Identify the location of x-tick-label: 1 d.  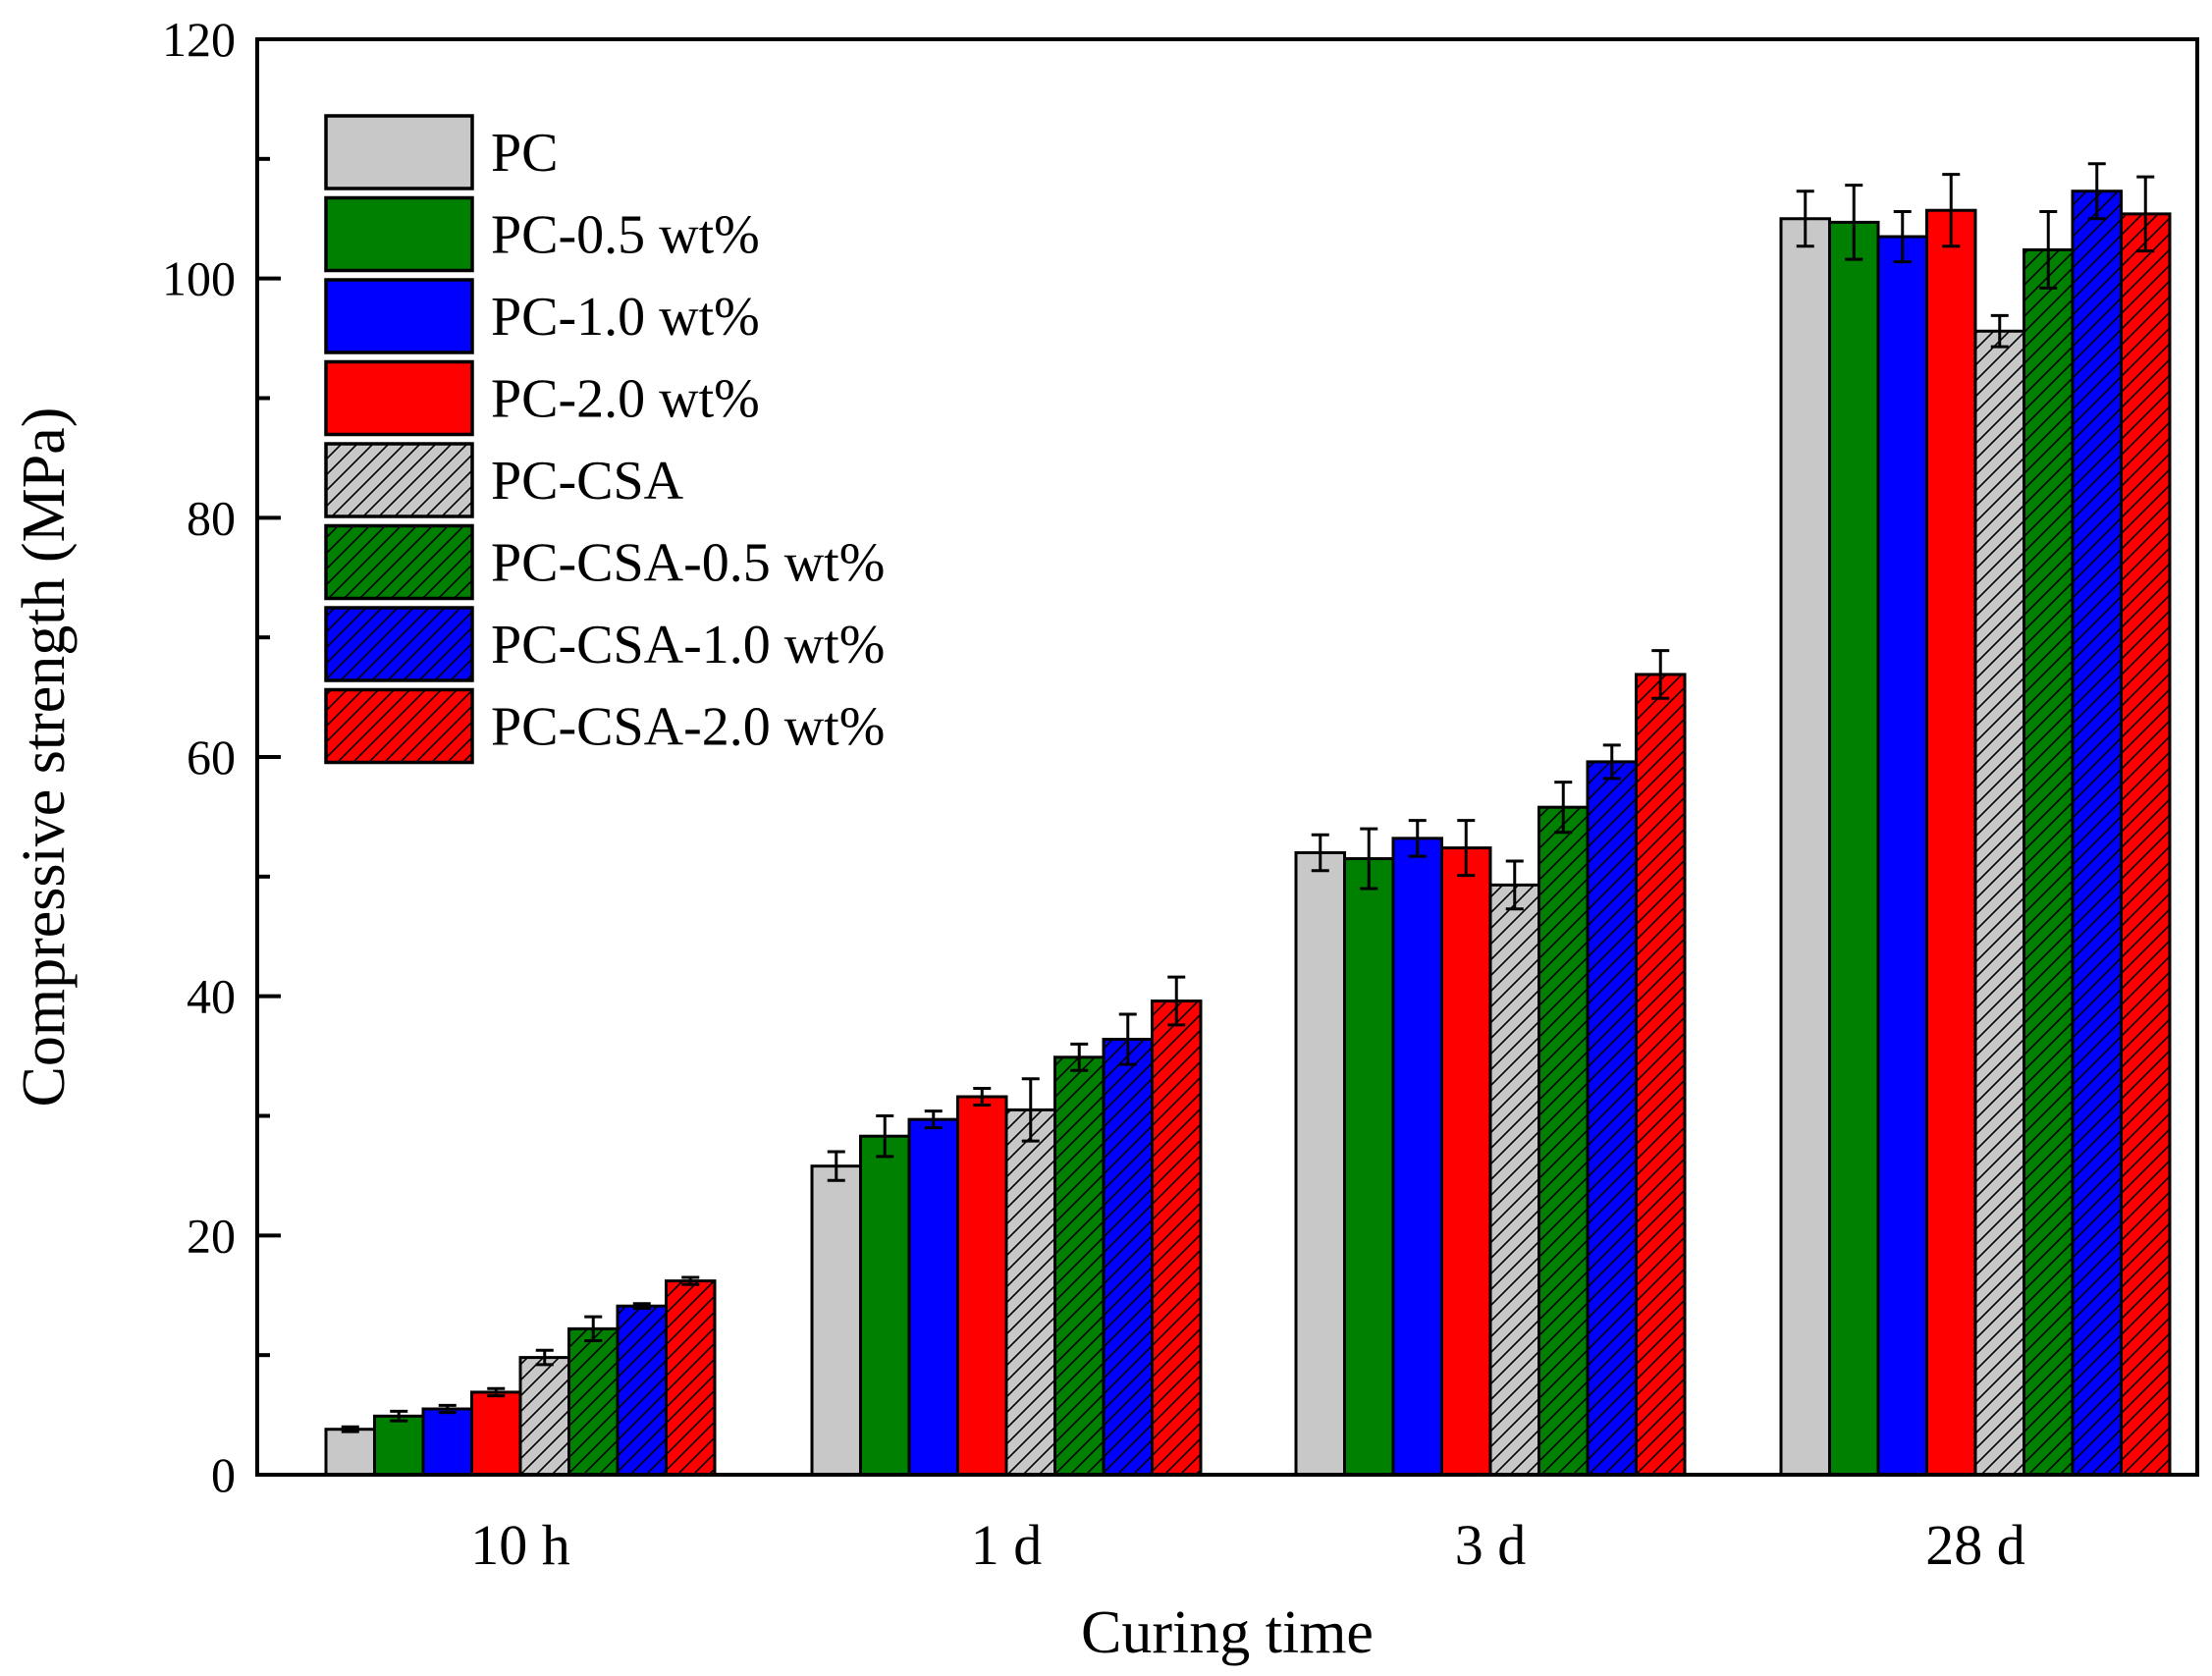
(1007, 1545).